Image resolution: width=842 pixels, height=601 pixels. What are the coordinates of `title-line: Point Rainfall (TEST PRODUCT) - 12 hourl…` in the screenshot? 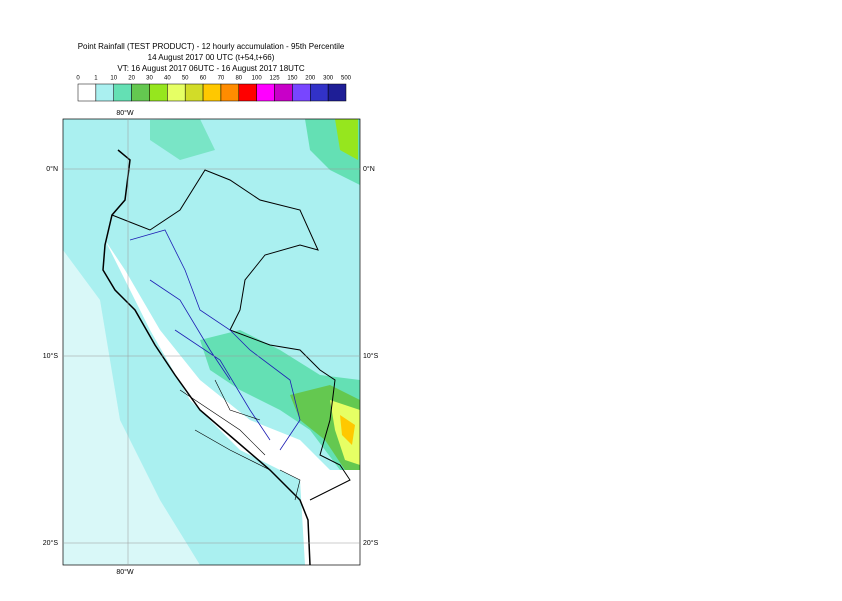 It's located at (211, 46).